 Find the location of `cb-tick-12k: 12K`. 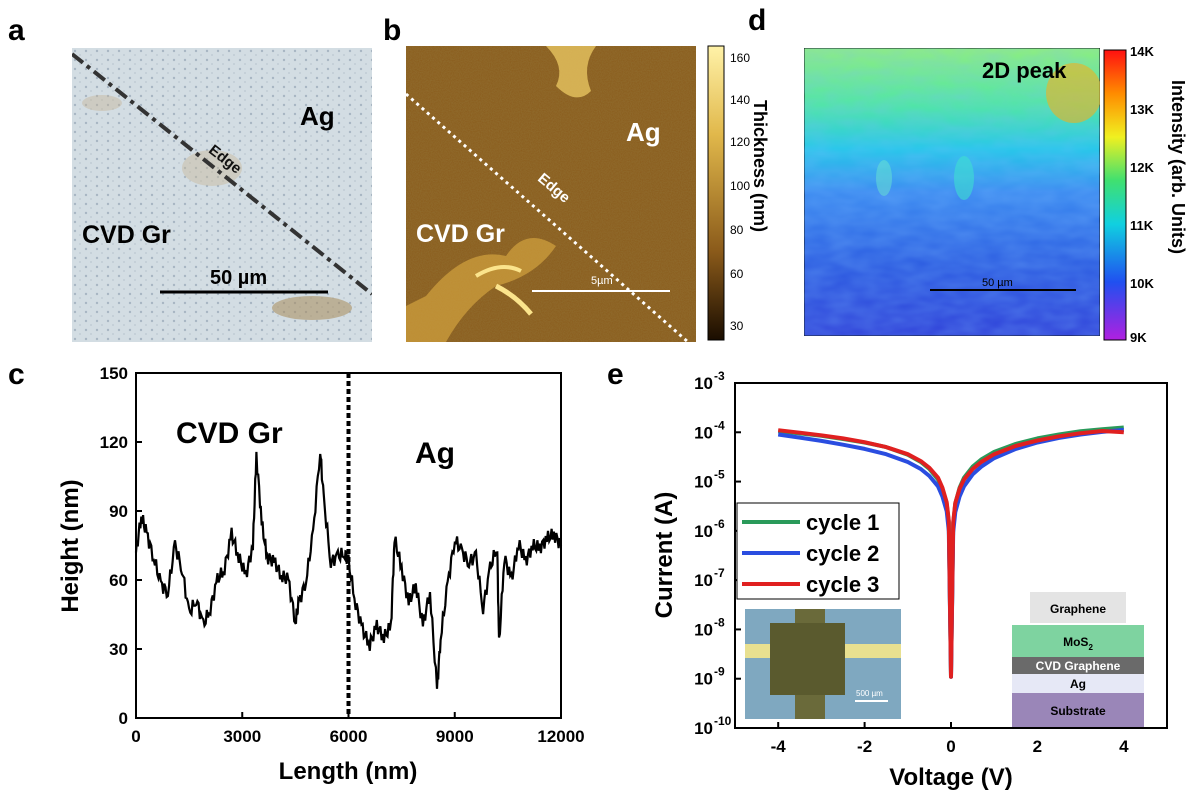

cb-tick-12k: 12K is located at coordinates (1142, 167).